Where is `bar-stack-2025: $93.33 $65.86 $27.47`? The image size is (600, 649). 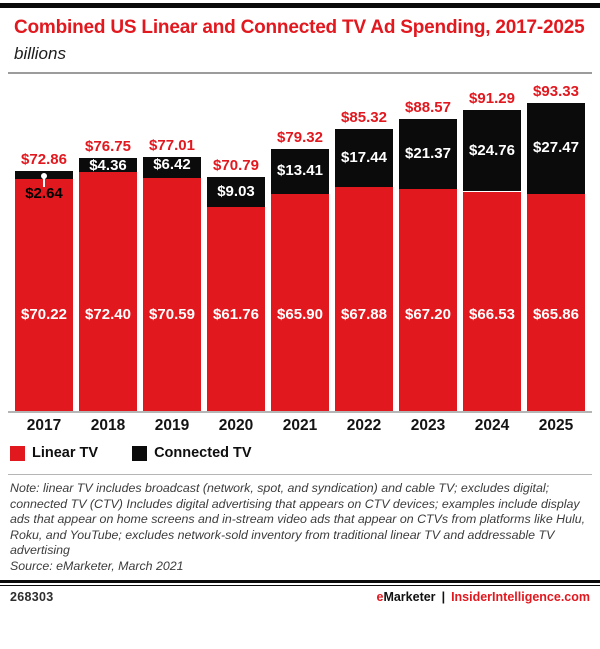 bar-stack-2025: $93.33 $65.86 $27.47 is located at coordinates (556, 247).